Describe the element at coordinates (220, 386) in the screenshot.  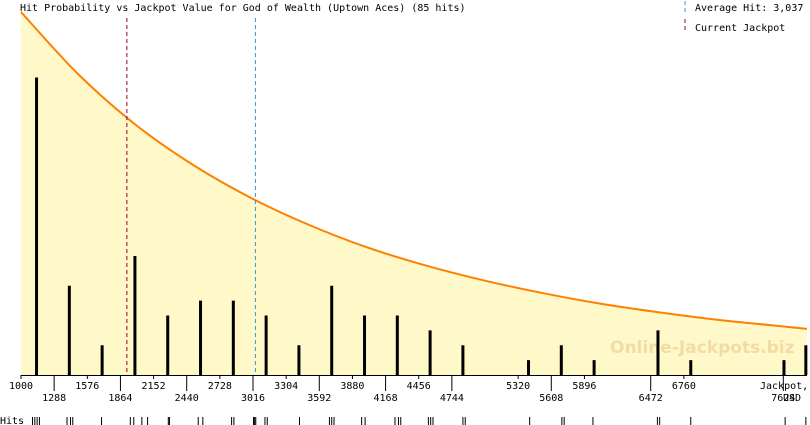
I see `x-tick-label: 2728` at that location.